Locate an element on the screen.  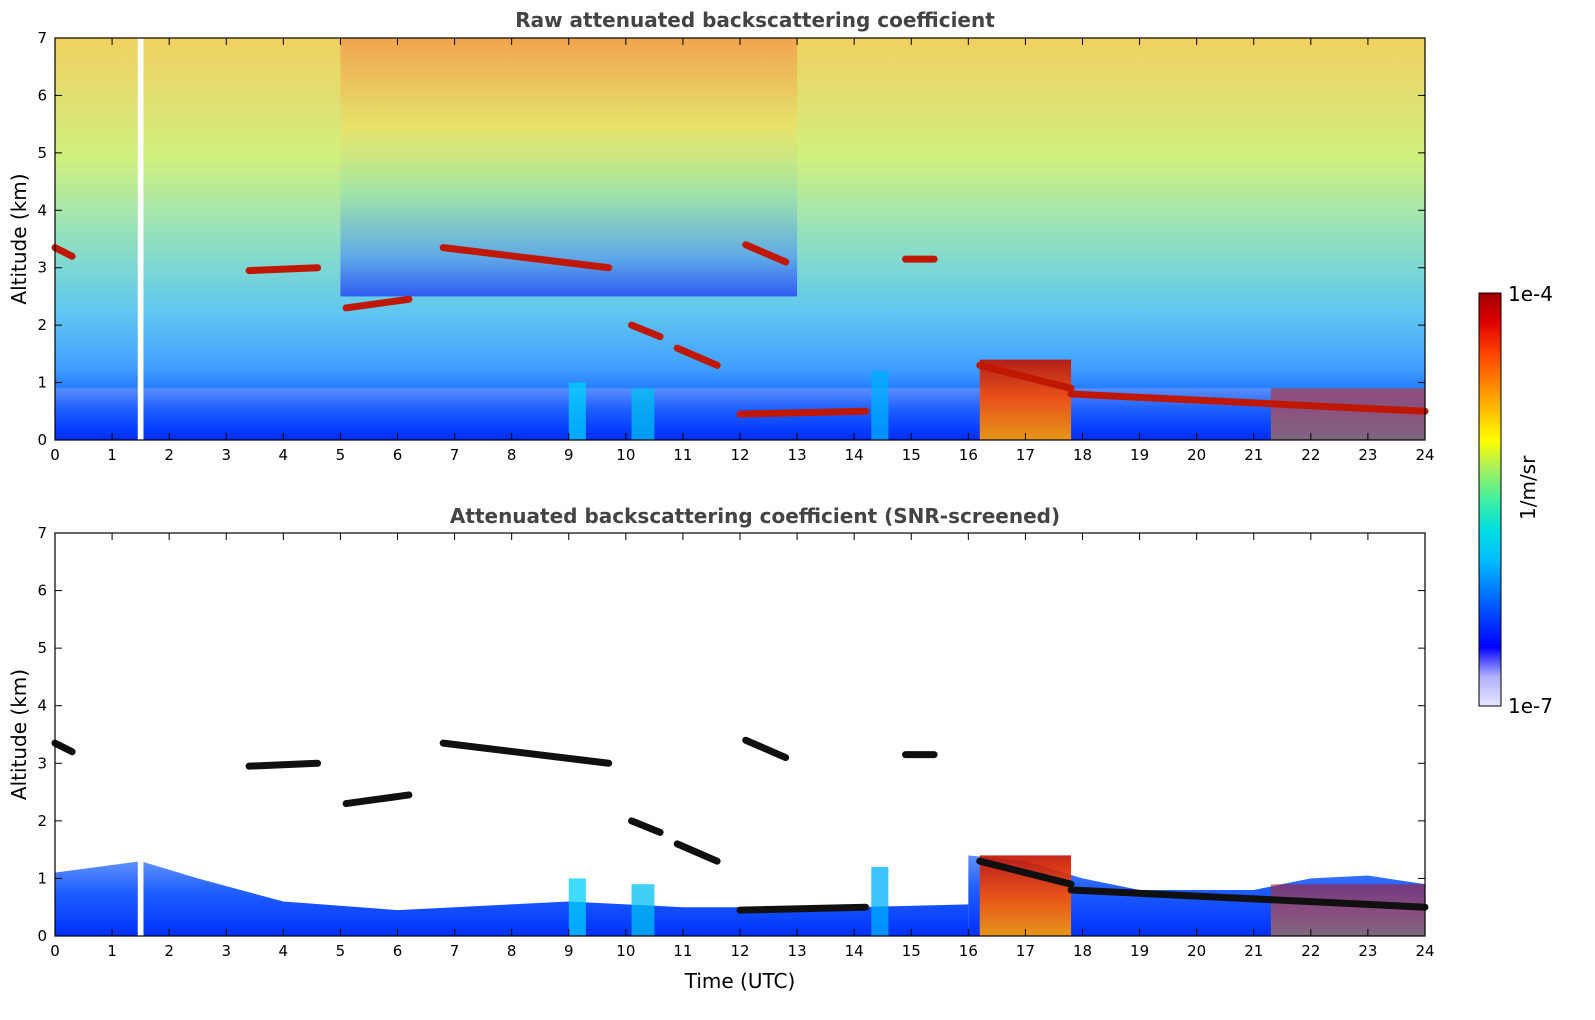
panel1-ytick-label: 5 is located at coordinates (42, 153).